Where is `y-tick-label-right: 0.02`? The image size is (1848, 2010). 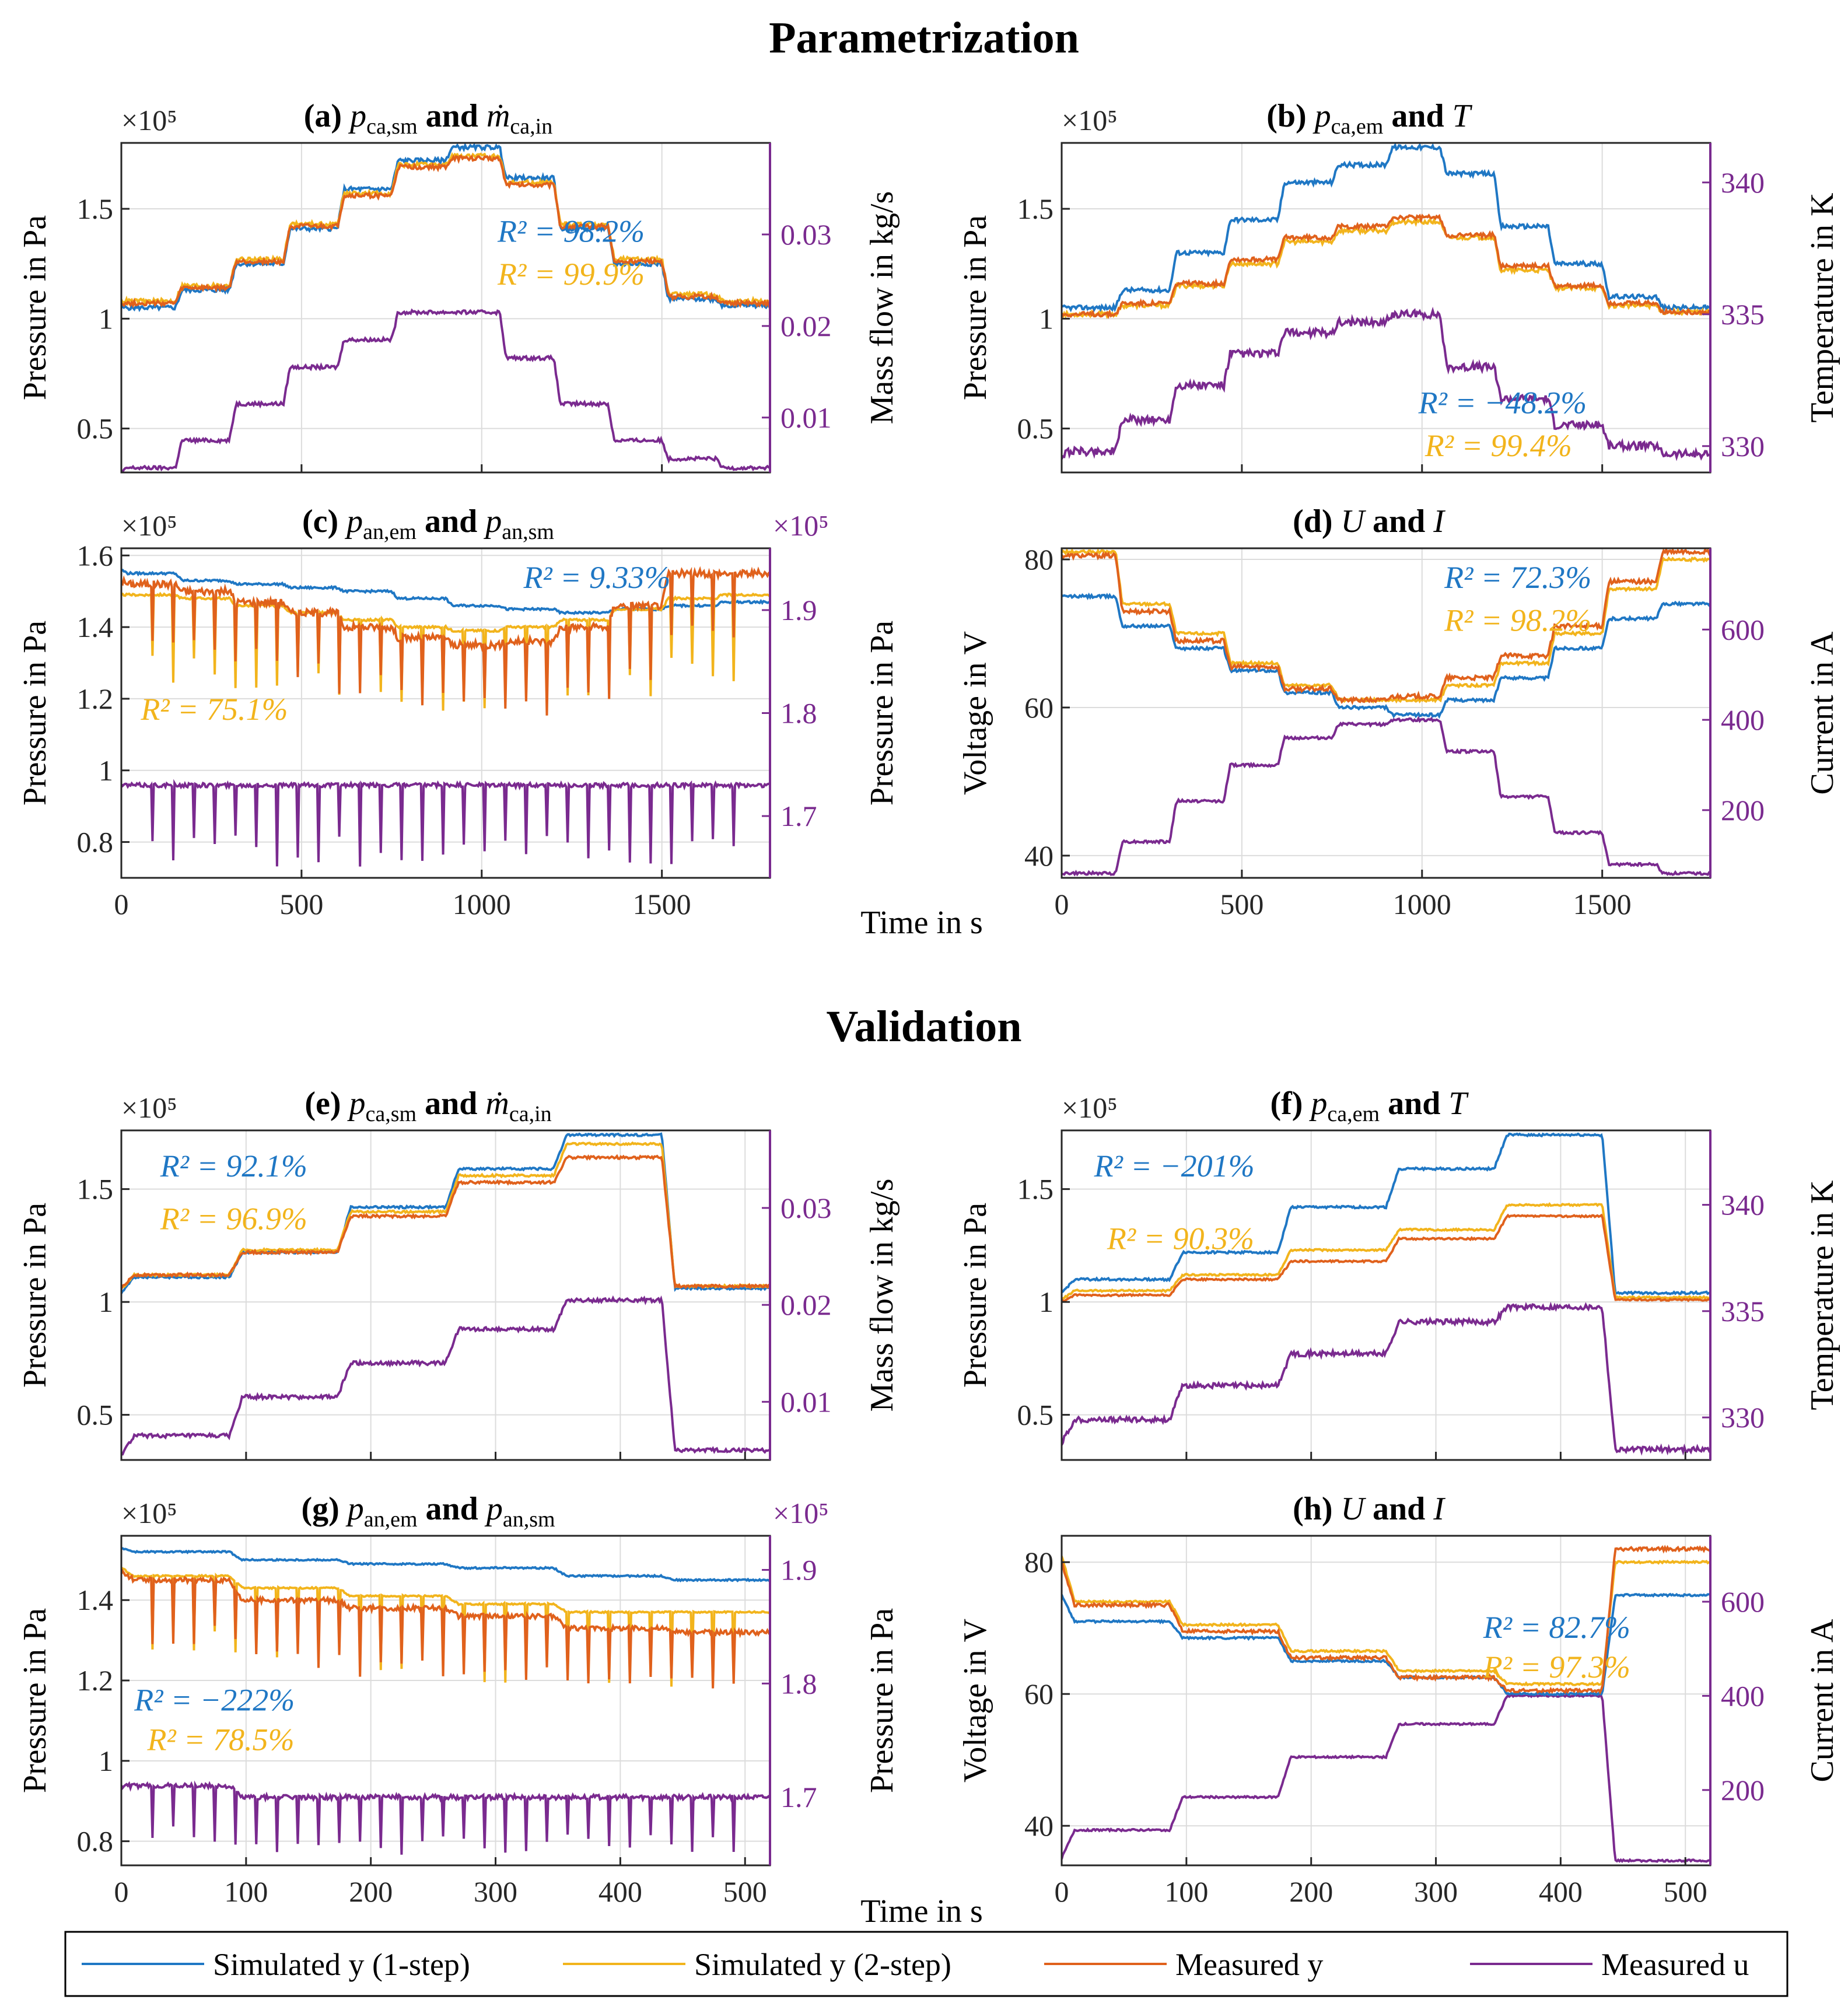
y-tick-label-right: 0.02 is located at coordinates (806, 1304).